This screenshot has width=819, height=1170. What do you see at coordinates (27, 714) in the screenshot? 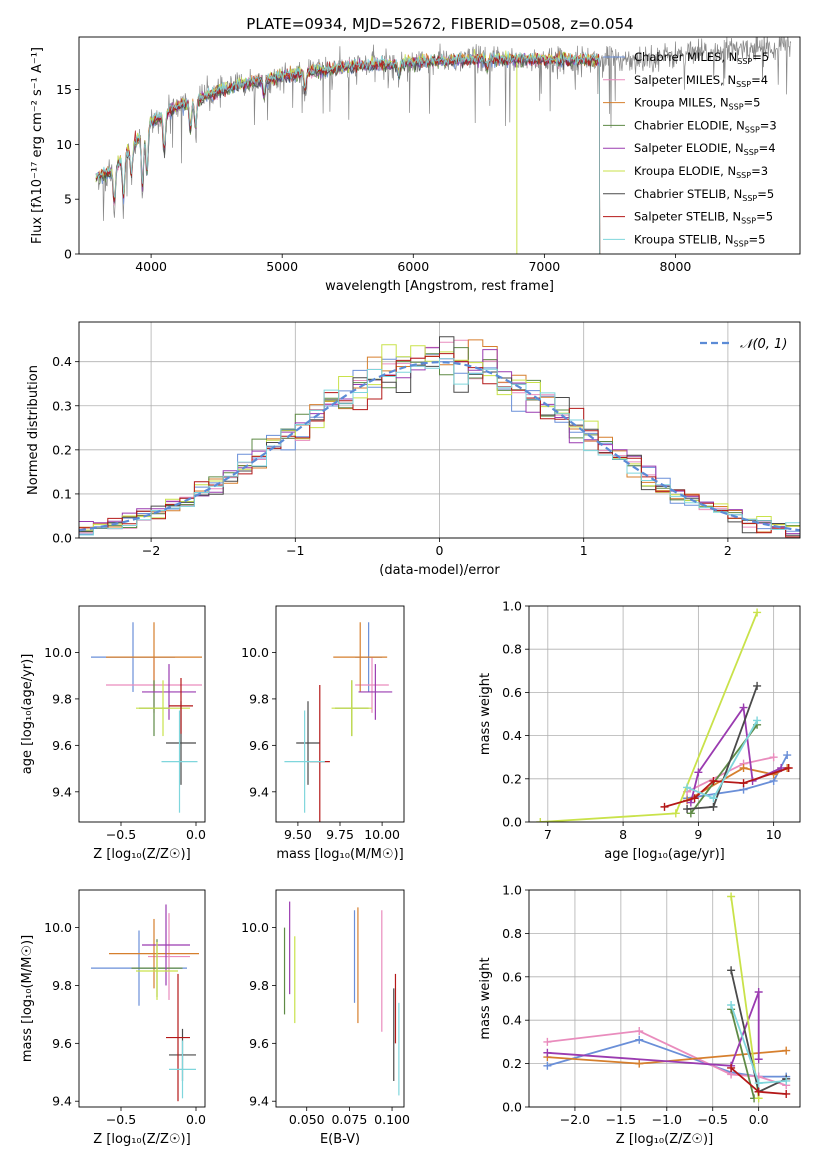
I see `age-vs-Z-ylabel: age [log₁₀(age/yr)]` at bounding box center [27, 714].